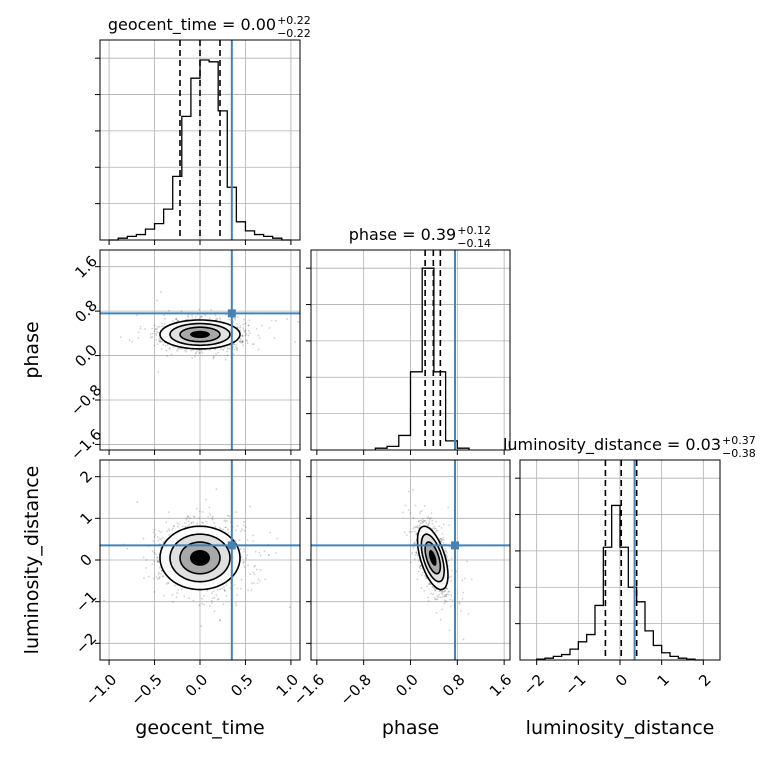 The width and height of the screenshot is (760, 760). What do you see at coordinates (231, 313) in the screenshot?
I see `truth-marker` at bounding box center [231, 313].